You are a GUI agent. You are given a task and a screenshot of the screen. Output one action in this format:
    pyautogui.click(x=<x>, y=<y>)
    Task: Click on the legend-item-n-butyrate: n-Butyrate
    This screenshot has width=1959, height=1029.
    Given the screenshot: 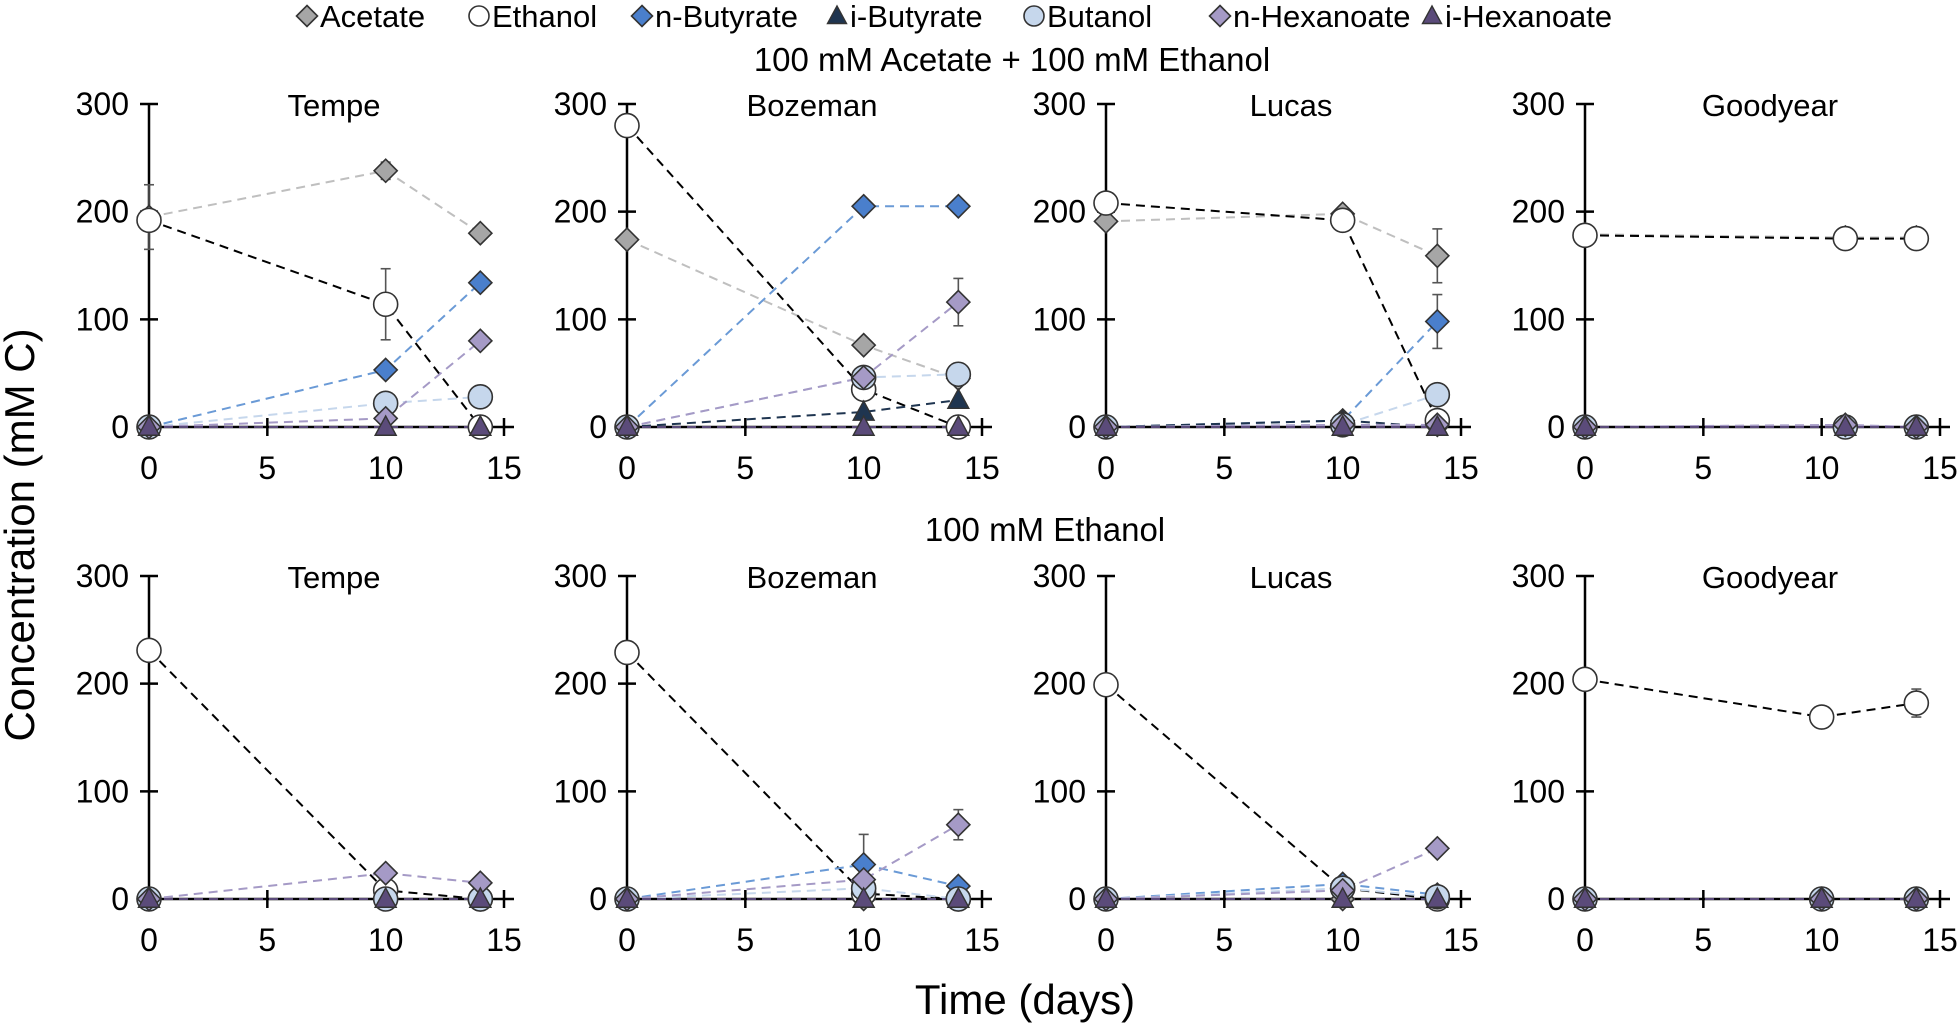 What is the action you would take?
    pyautogui.click(x=714, y=17)
    